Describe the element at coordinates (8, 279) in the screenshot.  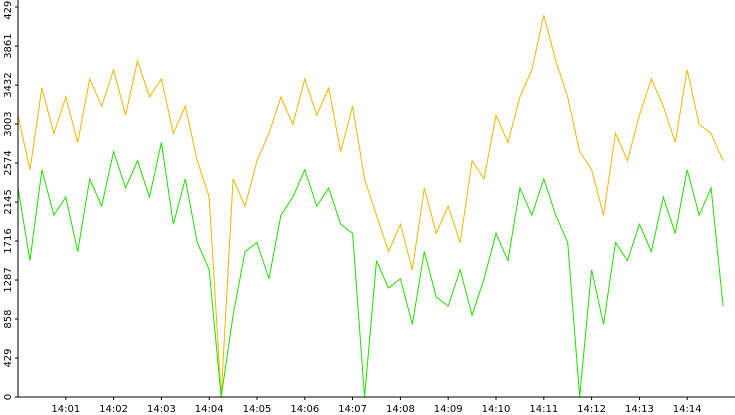
I see `y-tick-label: 1287` at that location.